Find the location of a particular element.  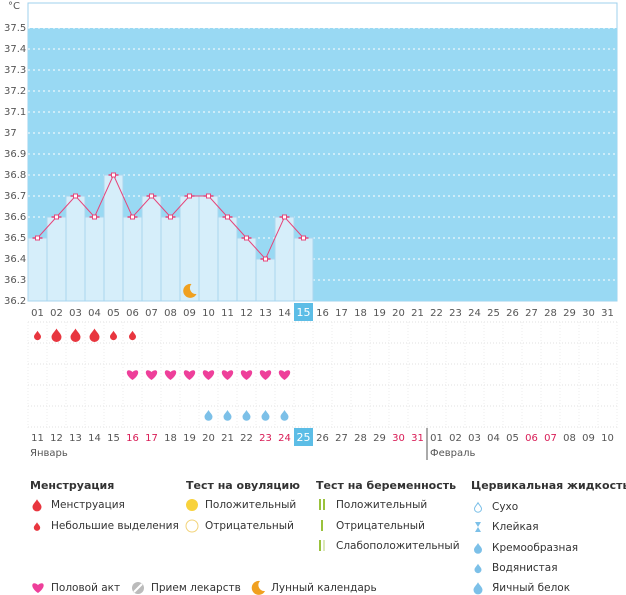

y-tick-label: 37.2 is located at coordinates (15, 91).